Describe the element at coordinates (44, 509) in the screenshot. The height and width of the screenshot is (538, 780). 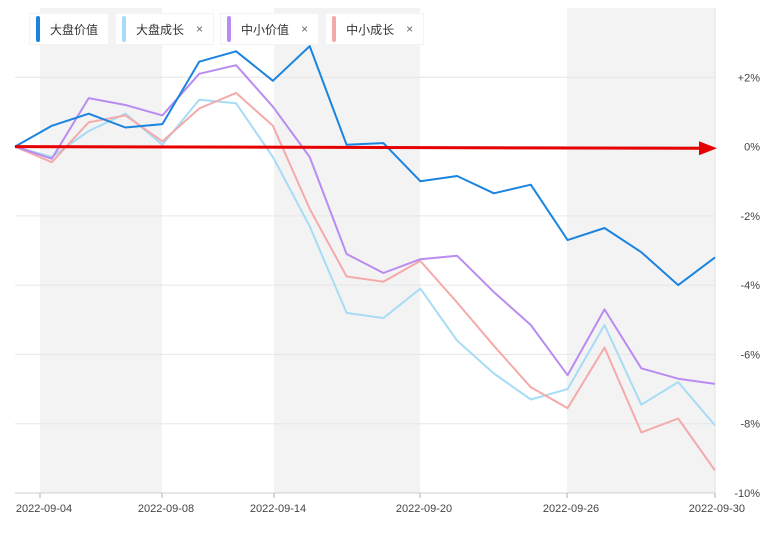
I see `x-tick-label: 2022-09-04` at that location.